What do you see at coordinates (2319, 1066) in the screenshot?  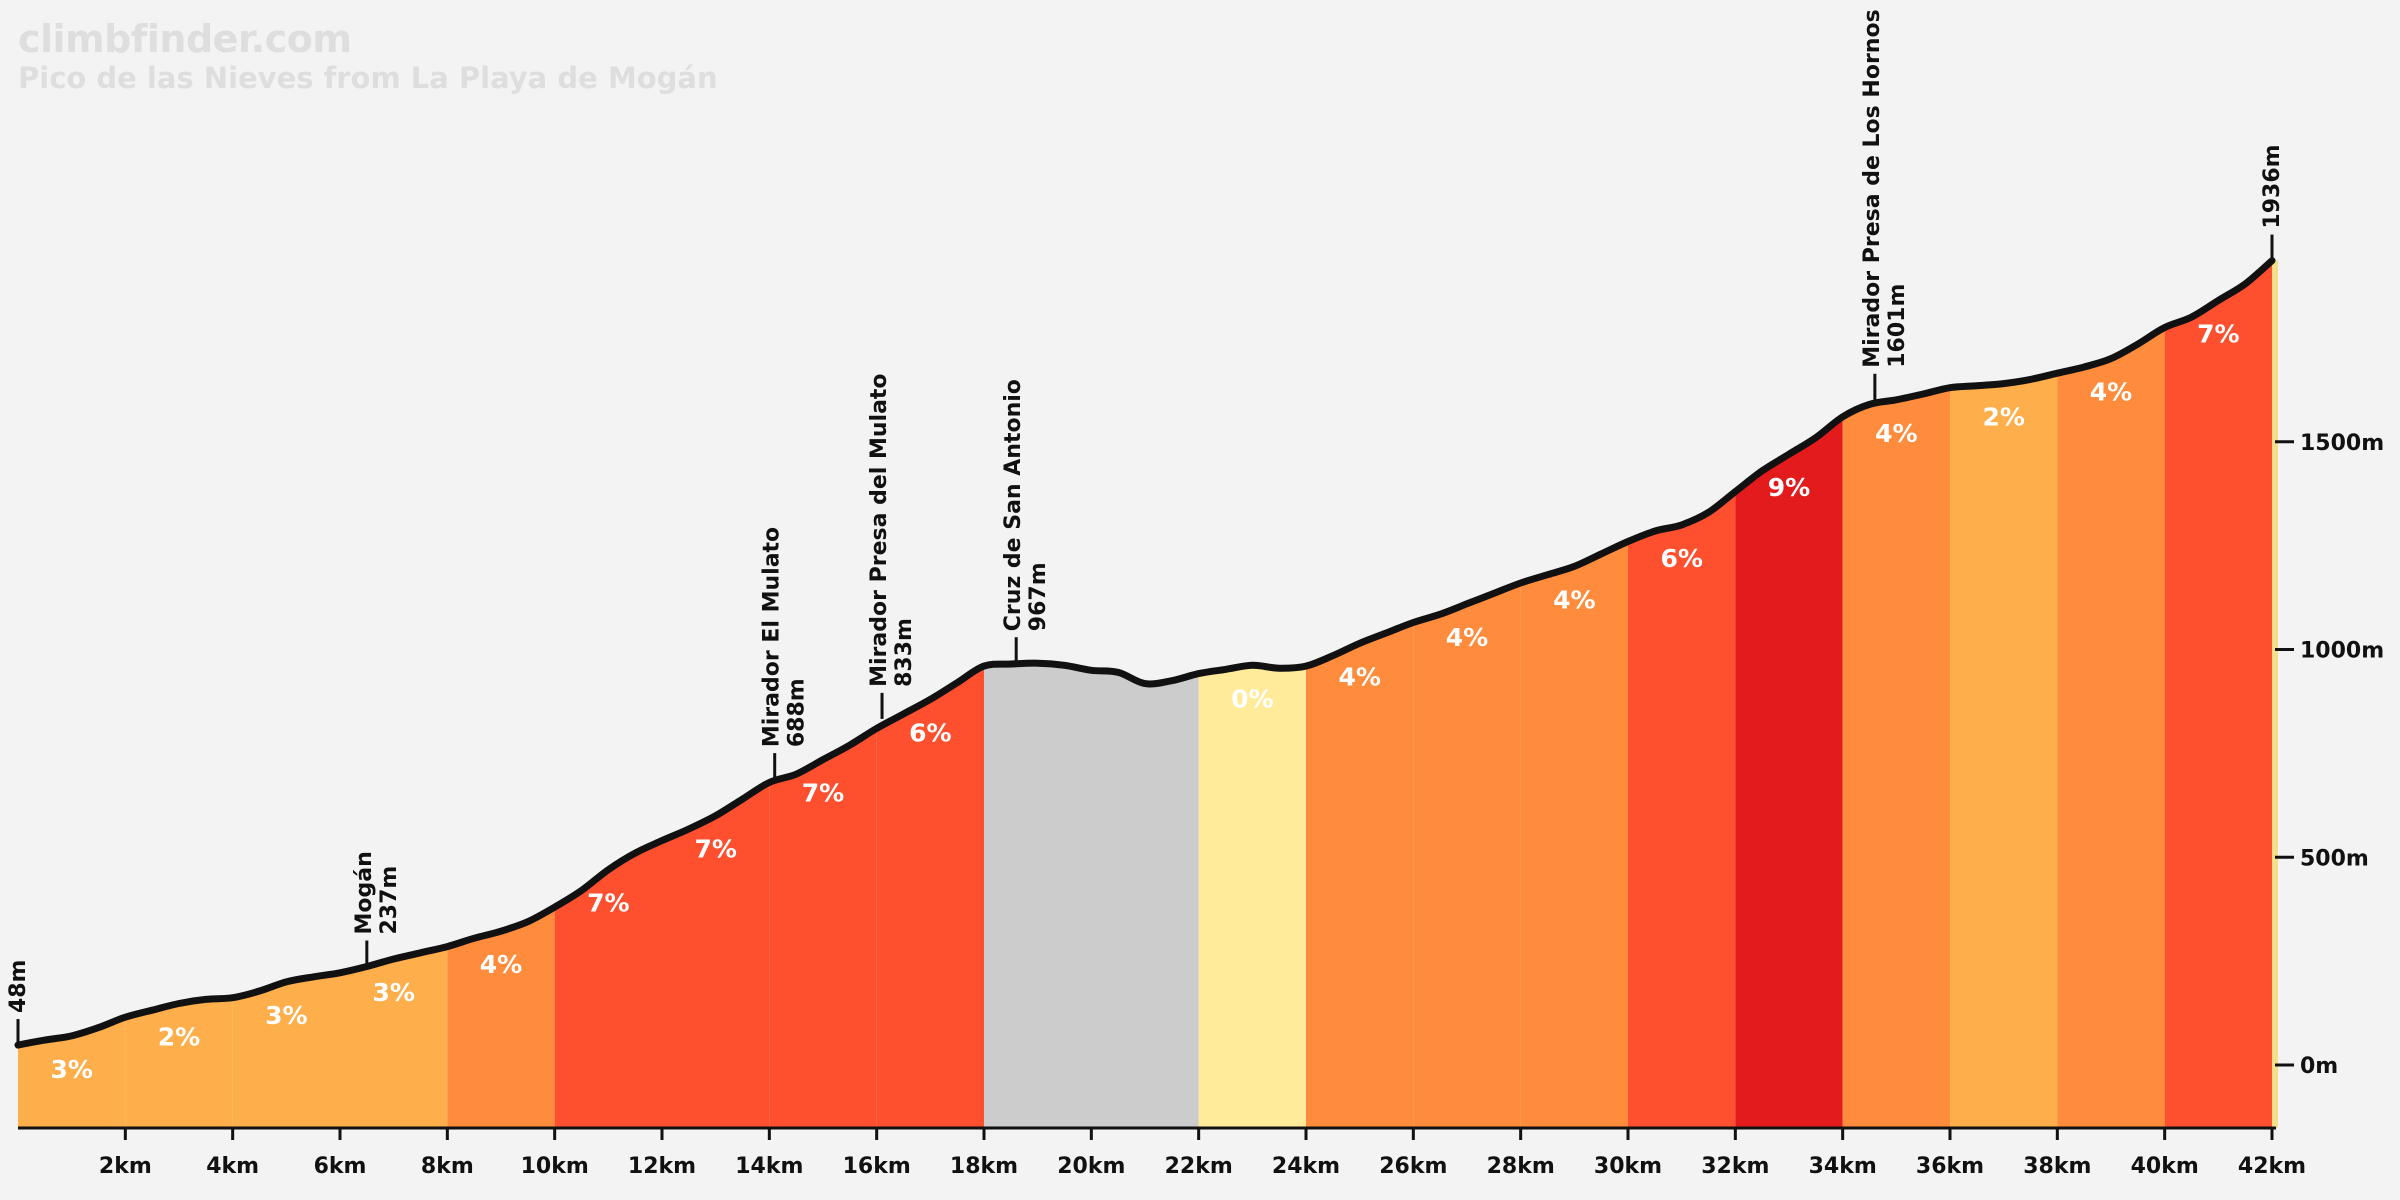 I see `y-tick-label: 0m` at bounding box center [2319, 1066].